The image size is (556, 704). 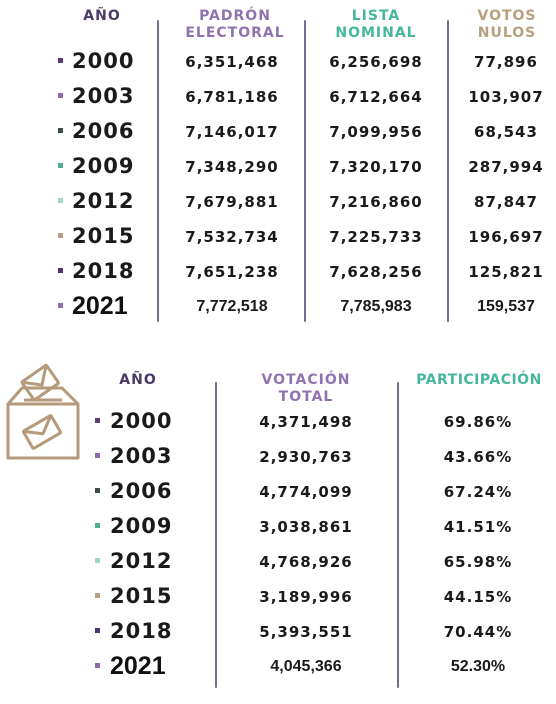 I want to click on table2-row: 2009 3,038,861 41.51%, so click(x=278, y=526).